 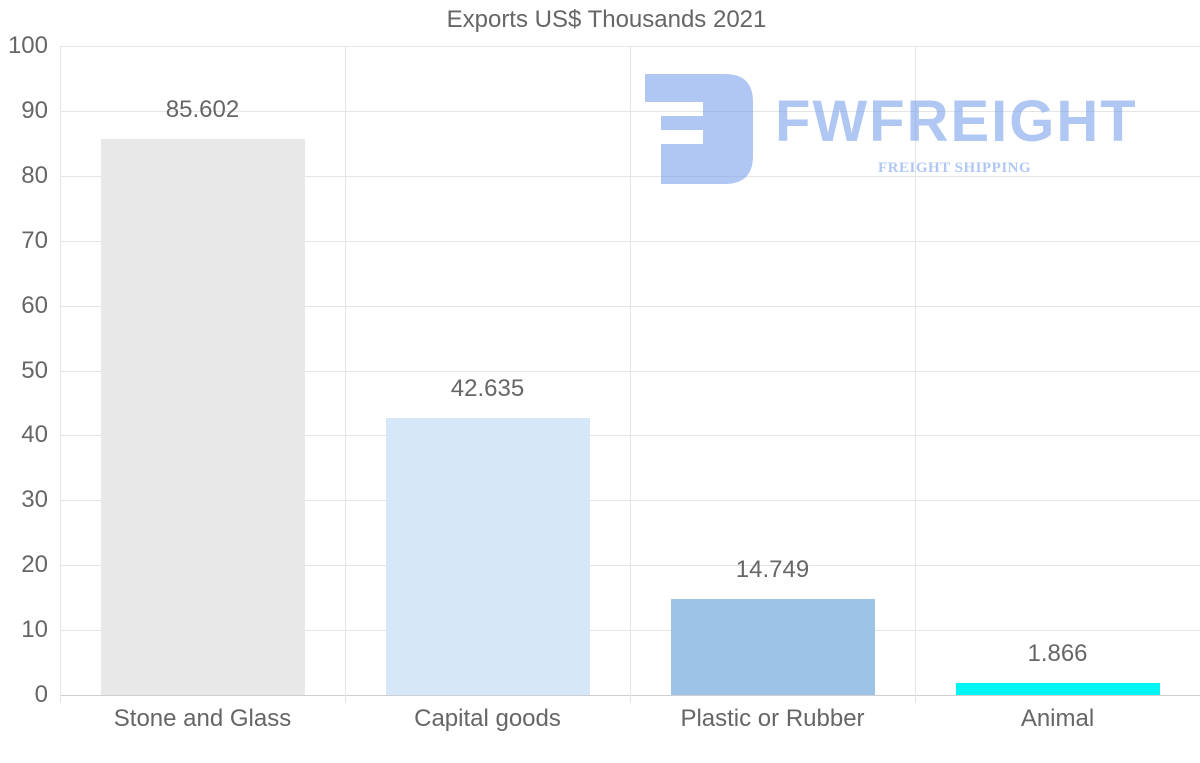 I want to click on y-tick-label: 40, so click(x=34, y=435).